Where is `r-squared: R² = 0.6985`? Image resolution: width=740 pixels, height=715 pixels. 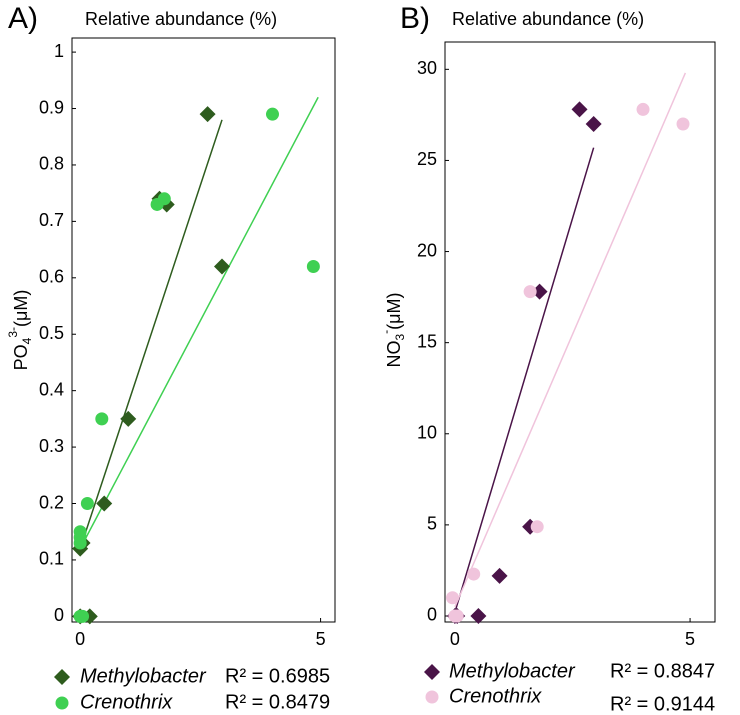
r-squared: R² = 0.6985 is located at coordinates (277, 676).